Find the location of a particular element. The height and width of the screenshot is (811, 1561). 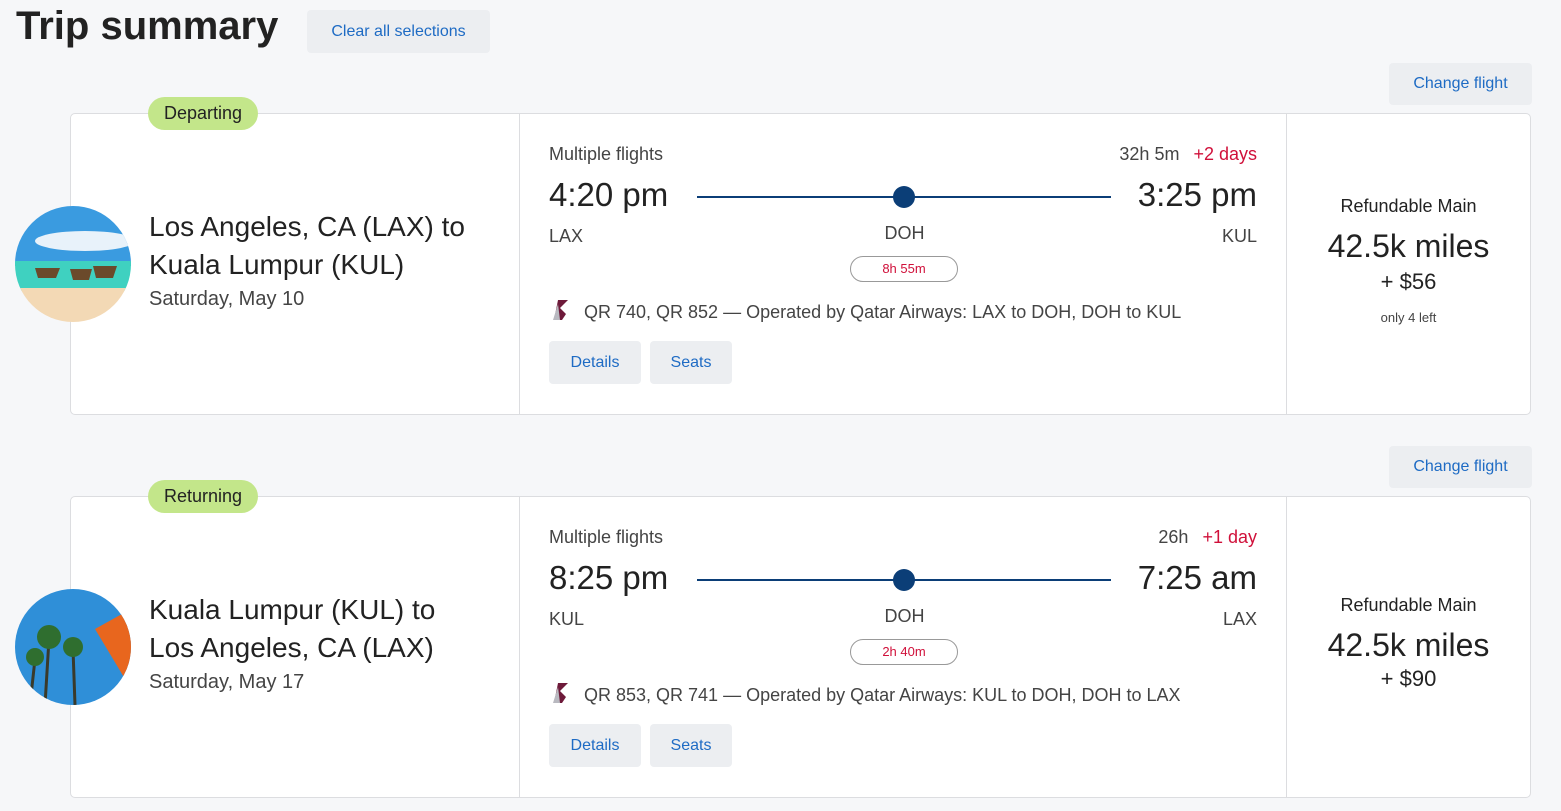

departure-time: 4:20 pm is located at coordinates (609, 194).